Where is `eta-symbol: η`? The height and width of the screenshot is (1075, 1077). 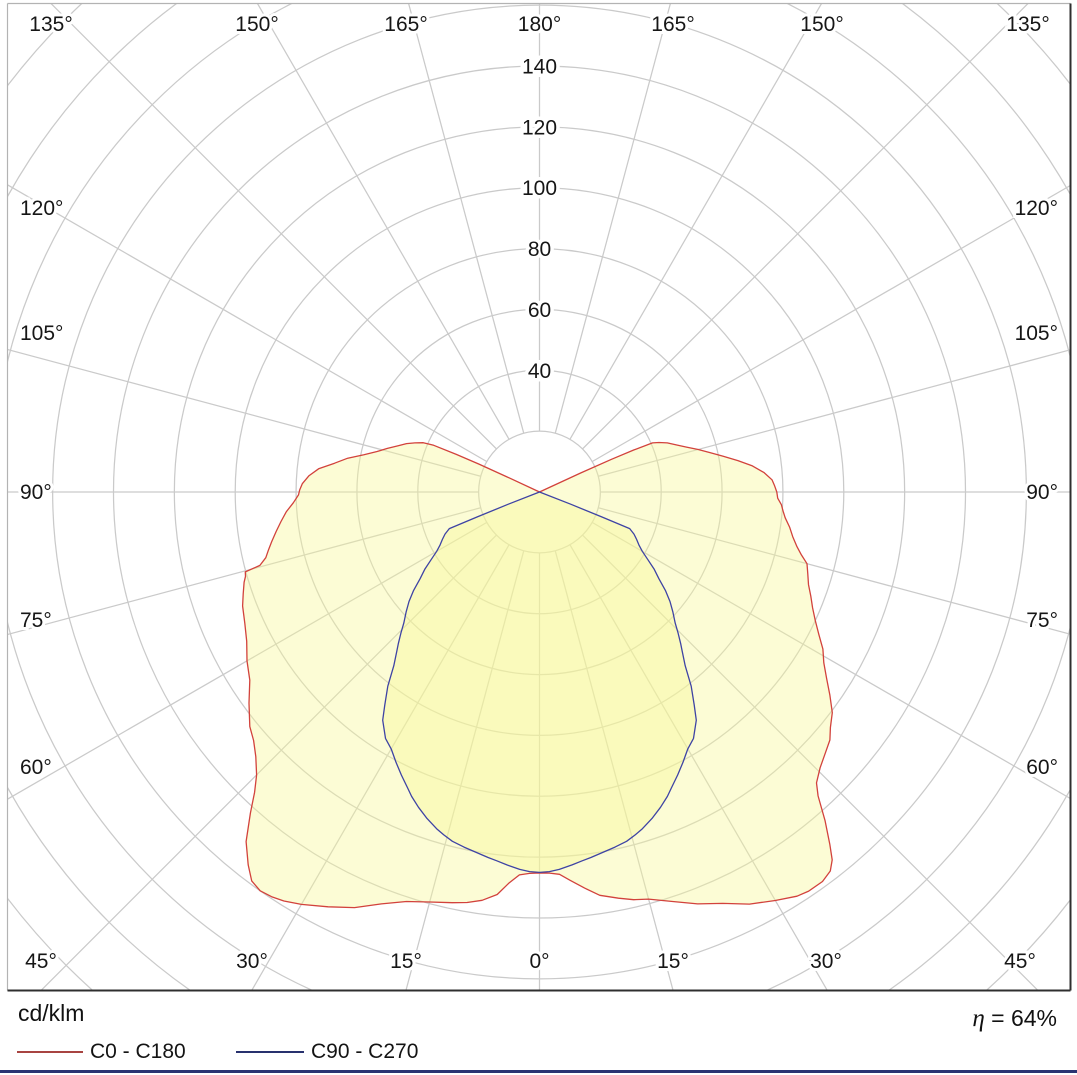
eta-symbol: η is located at coordinates (978, 1018).